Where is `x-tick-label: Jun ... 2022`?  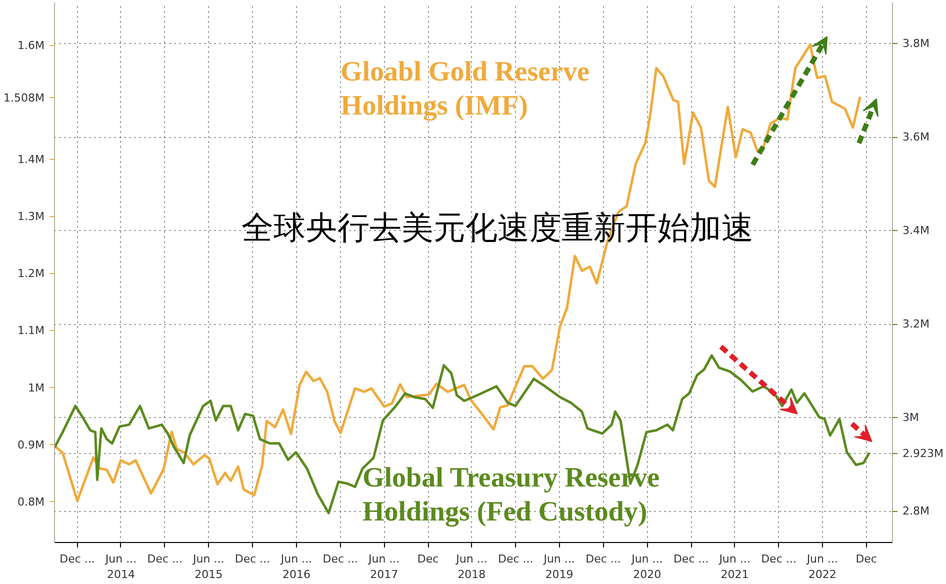 x-tick-label: Jun ... 2022 is located at coordinates (822, 567).